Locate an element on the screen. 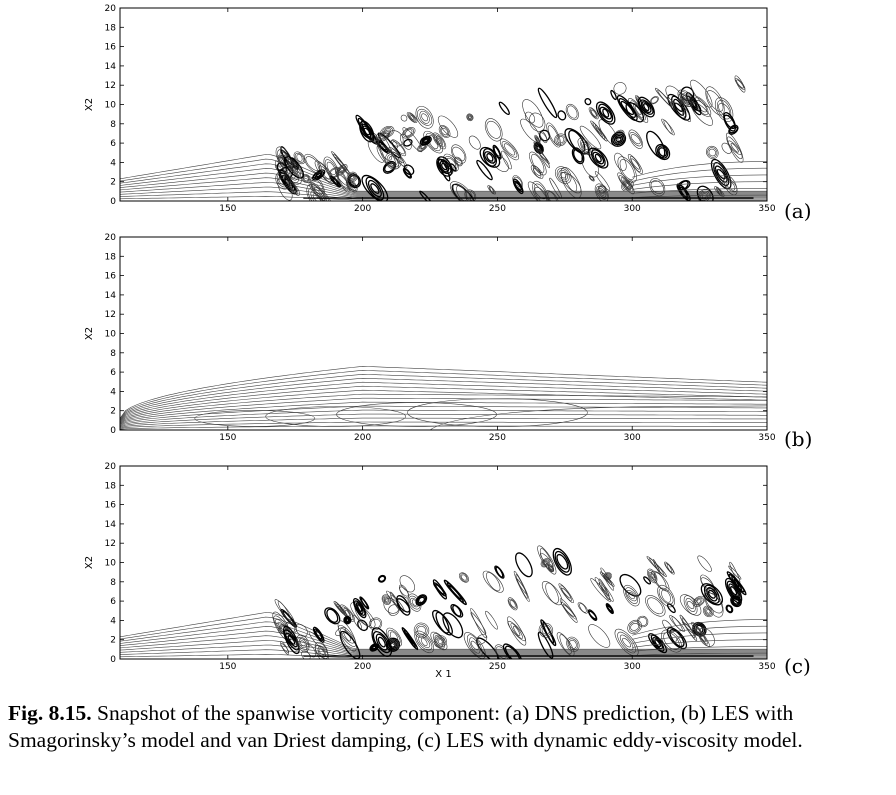 Image resolution: width=896 pixels, height=795 pixels. y-tick-label: 6 is located at coordinates (113, 373).